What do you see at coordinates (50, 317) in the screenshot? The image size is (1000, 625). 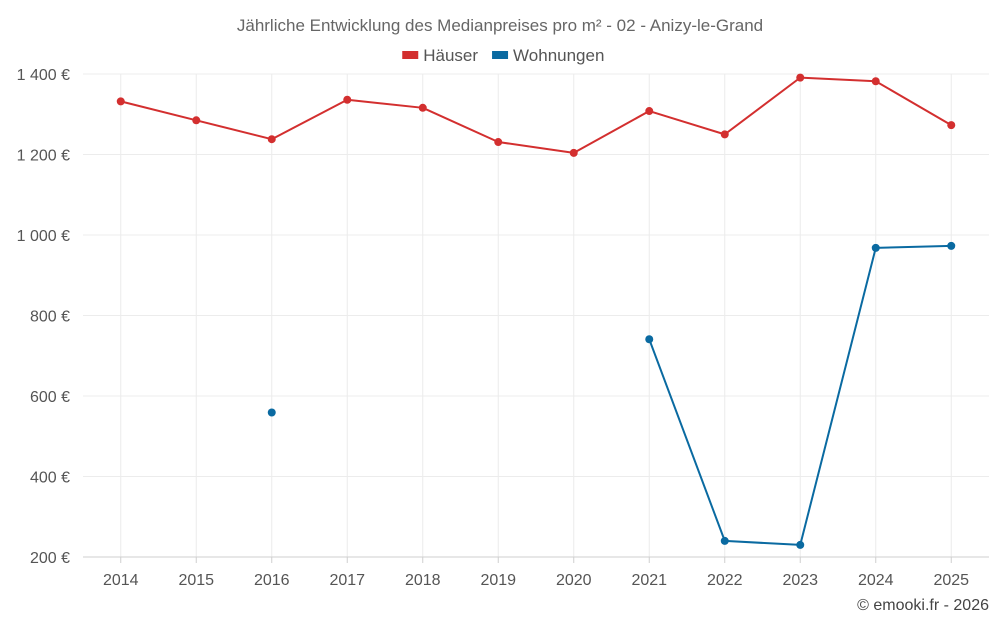 I see `y-tick-label: 800 €` at bounding box center [50, 317].